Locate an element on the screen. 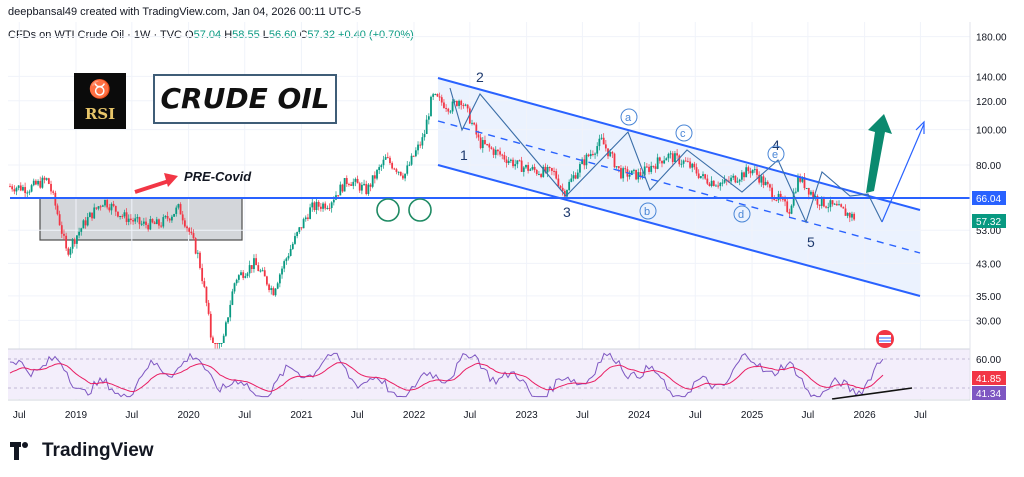  badge-66: 66.04 is located at coordinates (989, 198).